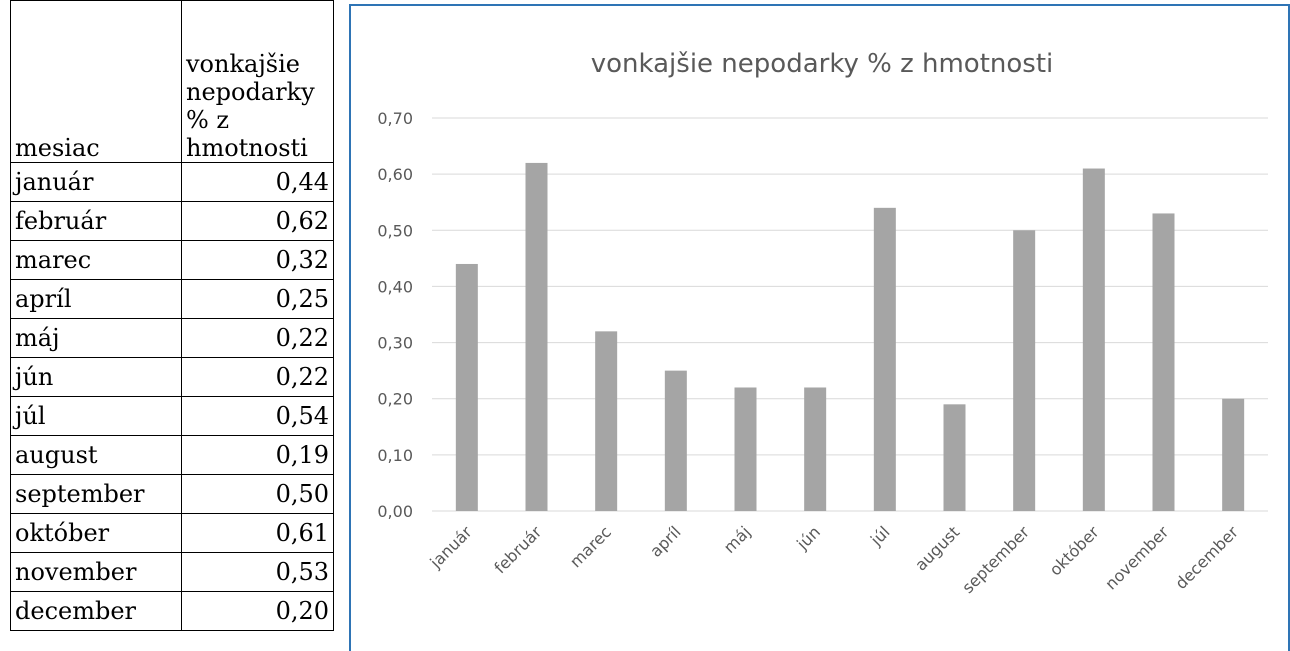 Image resolution: width=1290 pixels, height=651 pixels. What do you see at coordinates (96, 455) in the screenshot?
I see `table-cell: august` at bounding box center [96, 455].